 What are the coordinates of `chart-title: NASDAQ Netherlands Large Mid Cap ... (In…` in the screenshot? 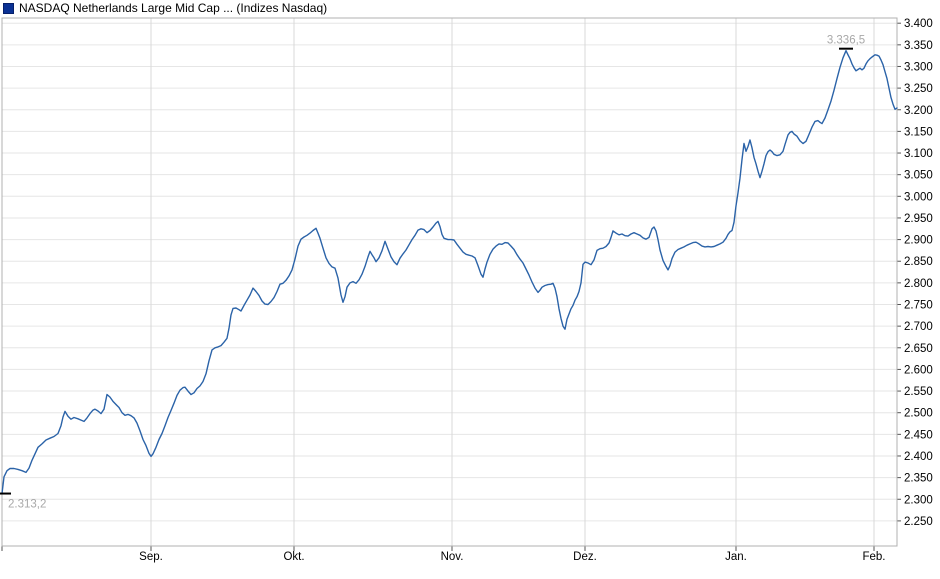 It's located at (173, 8).